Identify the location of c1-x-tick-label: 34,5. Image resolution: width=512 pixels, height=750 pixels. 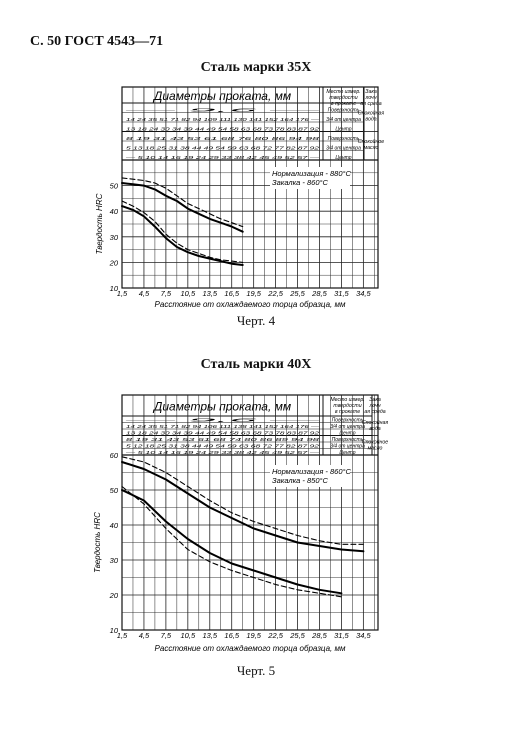
(363, 635).